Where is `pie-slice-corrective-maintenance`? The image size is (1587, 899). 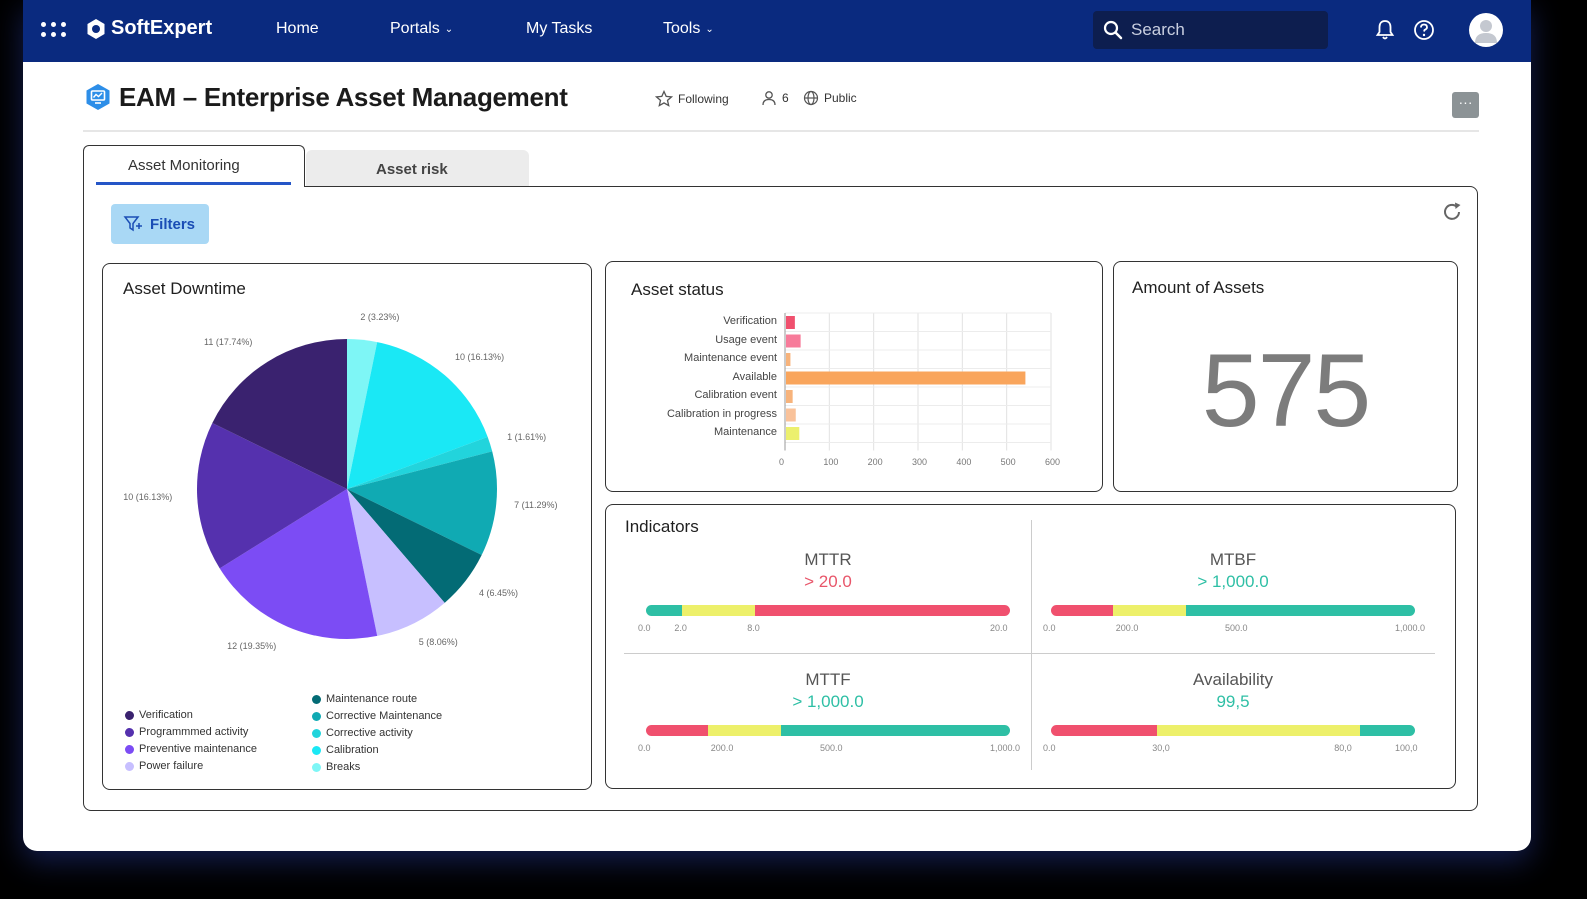
pie-slice-corrective-maintenance is located at coordinates (422, 503).